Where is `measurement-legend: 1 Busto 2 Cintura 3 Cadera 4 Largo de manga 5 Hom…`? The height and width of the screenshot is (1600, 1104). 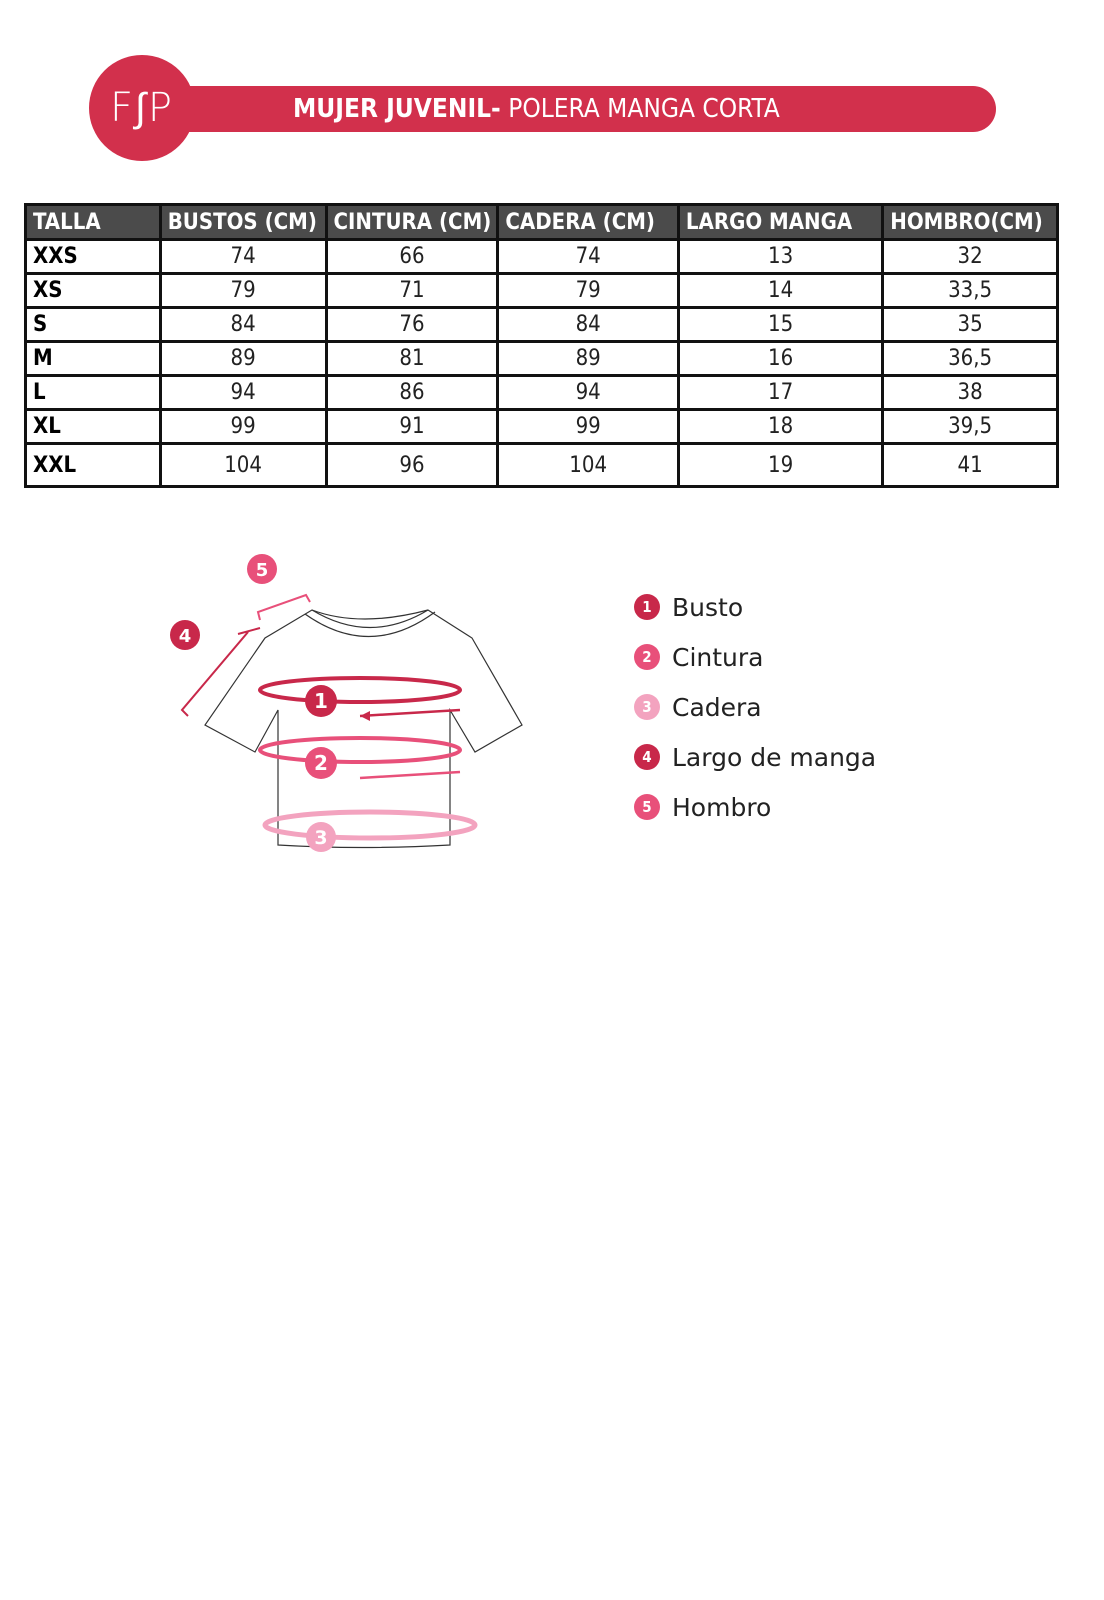 measurement-legend: 1 Busto 2 Cintura 3 Cadera 4 Largo de manga 5 Hom… is located at coordinates (755, 707).